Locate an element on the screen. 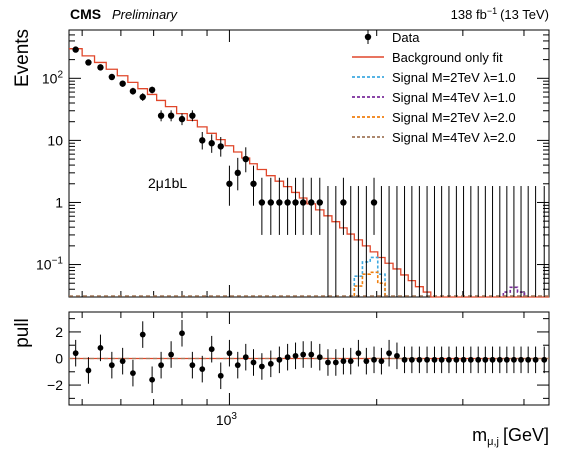 The height and width of the screenshot is (452, 580). y-axis-label-events: Events is located at coordinates (22, 58).